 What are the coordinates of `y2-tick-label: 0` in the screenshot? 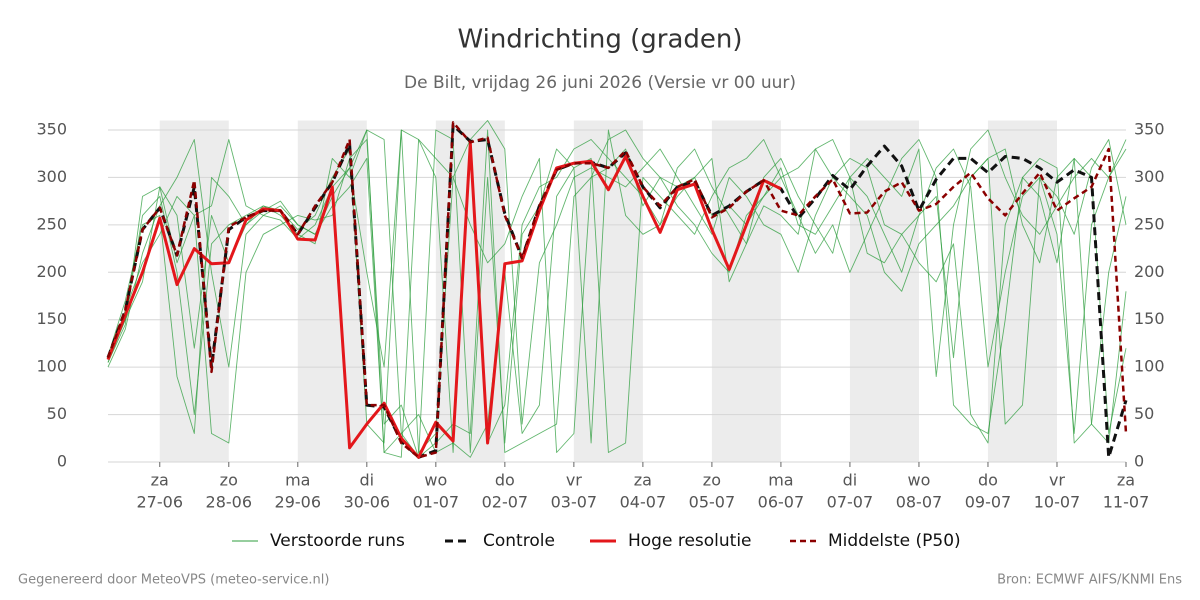 It's located at (1139, 461).